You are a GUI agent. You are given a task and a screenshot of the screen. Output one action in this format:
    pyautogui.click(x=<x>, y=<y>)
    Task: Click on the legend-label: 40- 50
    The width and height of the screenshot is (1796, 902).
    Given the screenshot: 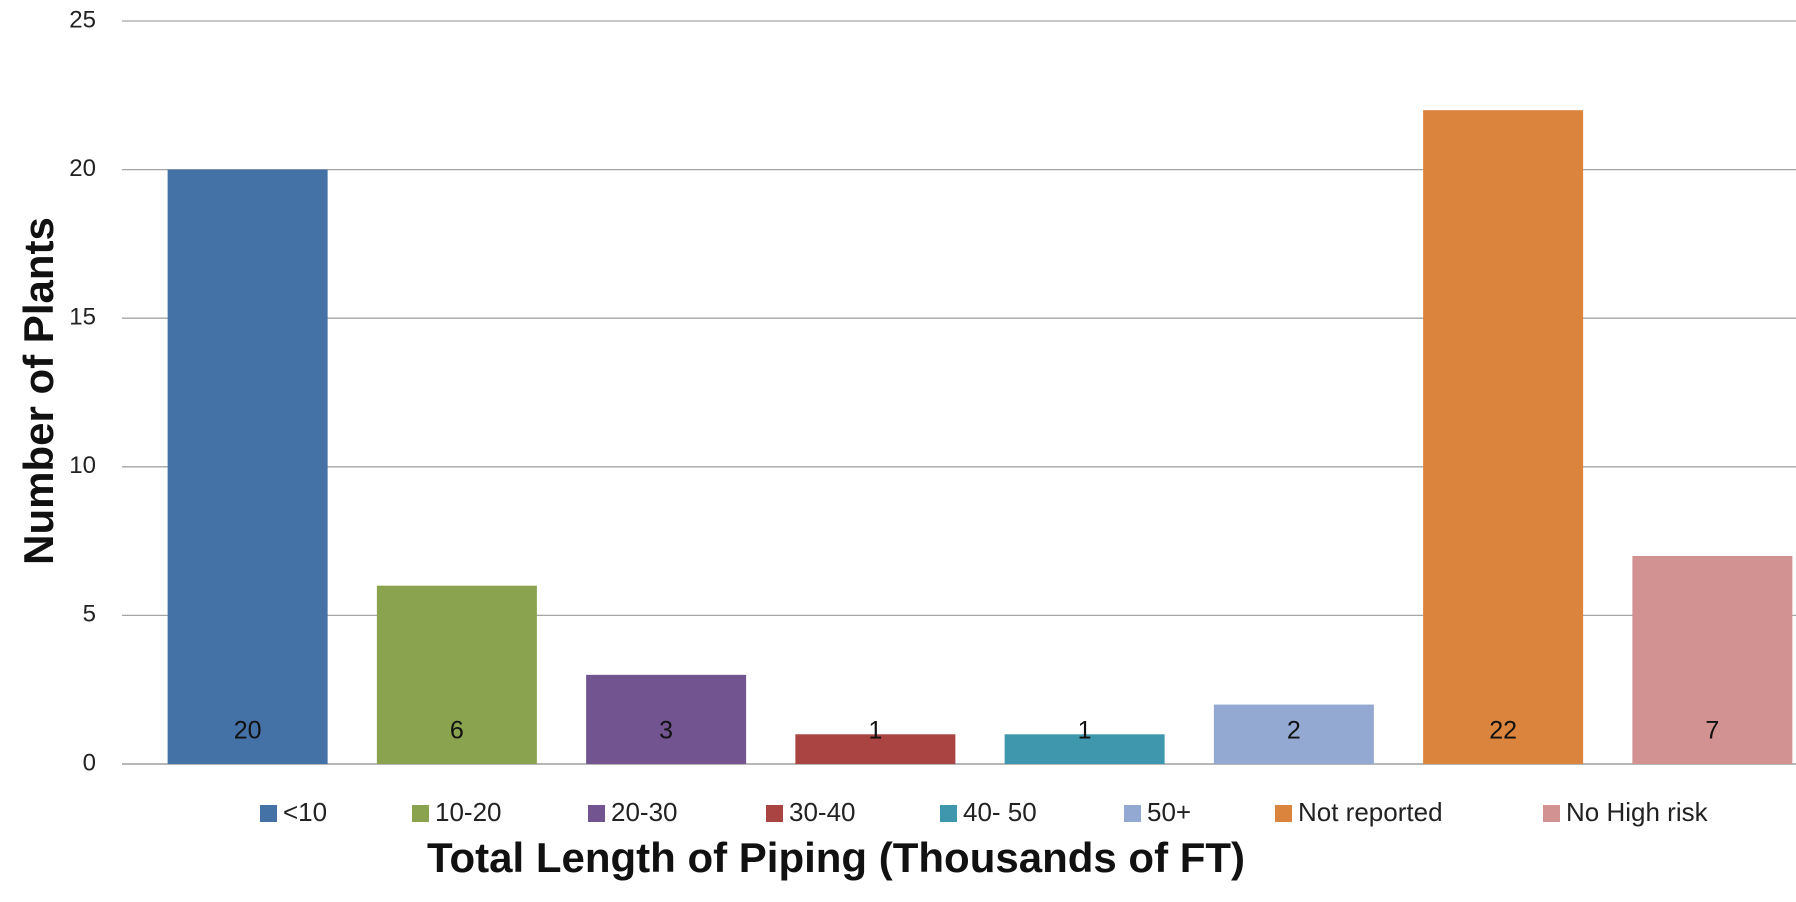 What is the action you would take?
    pyautogui.click(x=1000, y=812)
    